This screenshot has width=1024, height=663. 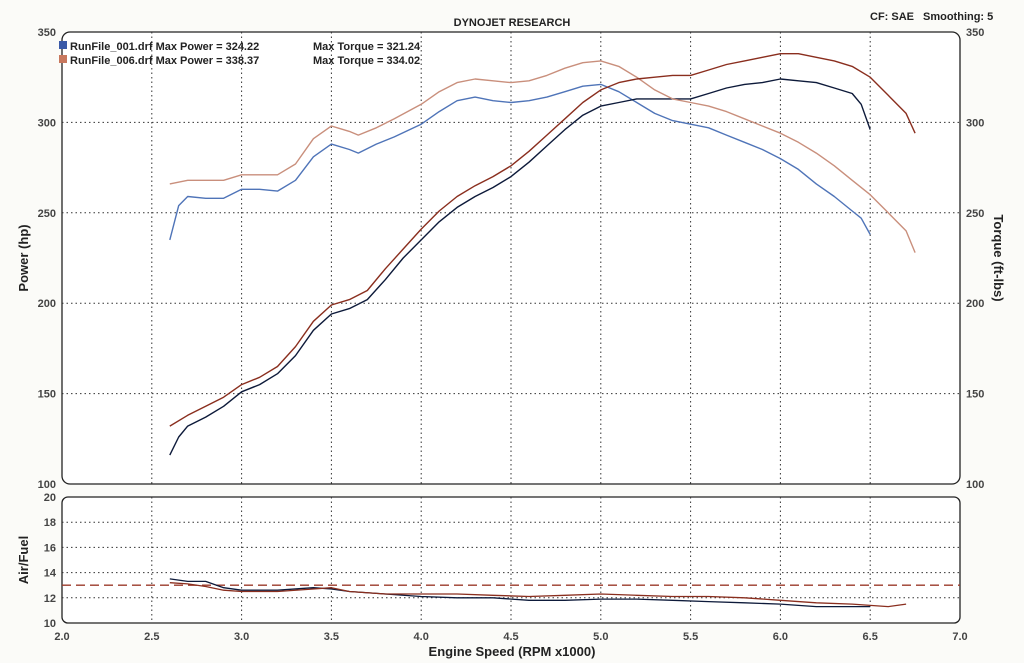 What do you see at coordinates (958, 17) in the screenshot?
I see `smoothing-label: Smoothing: 5` at bounding box center [958, 17].